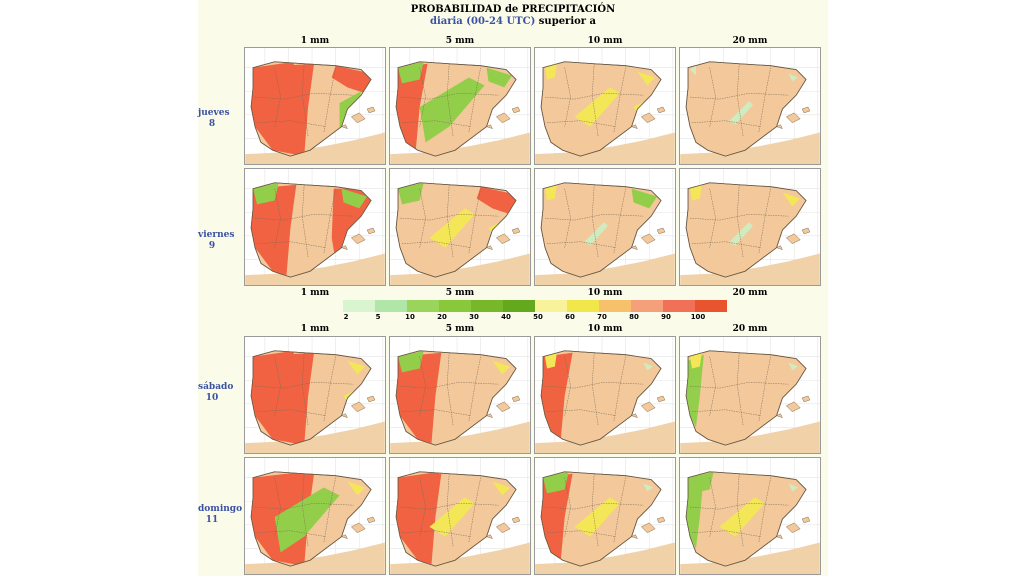  I want to click on legend-label: 20, so click(442, 317).